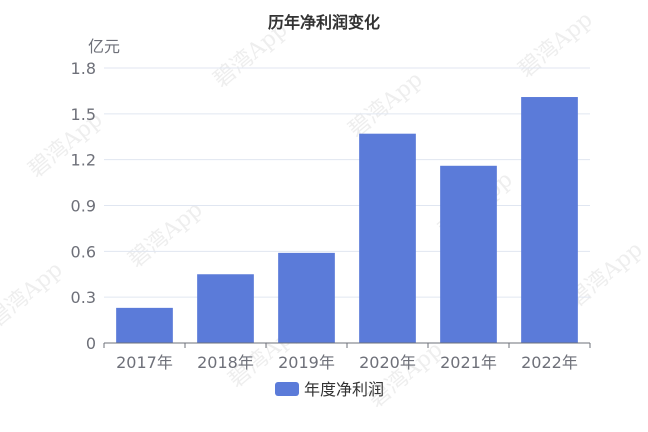 The image size is (648, 432). Describe the element at coordinates (287, 389) in the screenshot. I see `legend-swatch` at that location.